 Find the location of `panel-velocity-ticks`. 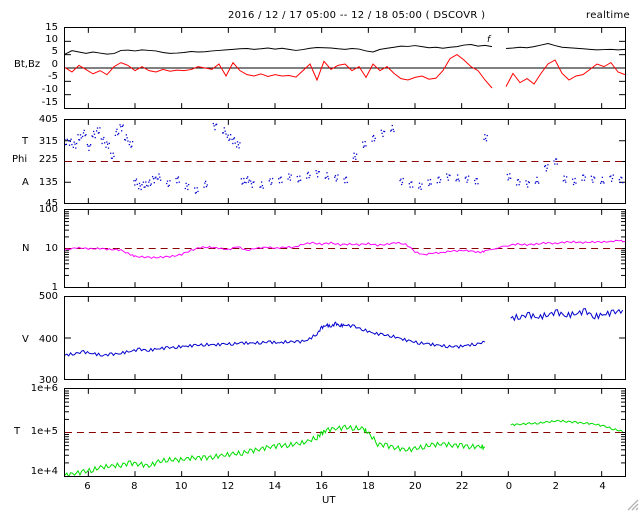

panel-velocity-ticks is located at coordinates (345, 338).